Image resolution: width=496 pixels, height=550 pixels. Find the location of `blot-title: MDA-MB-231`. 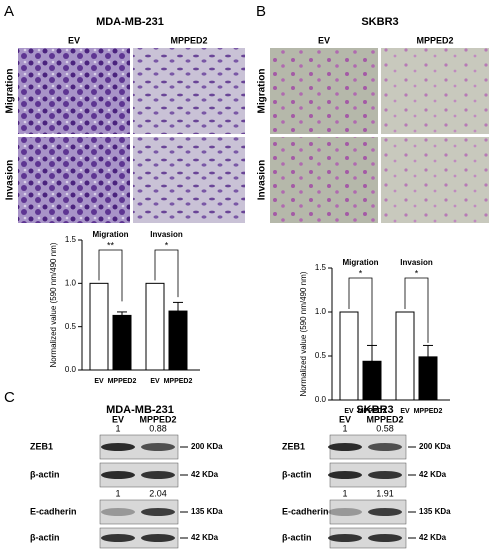

blot-title: MDA-MB-231 is located at coordinates (140, 410).